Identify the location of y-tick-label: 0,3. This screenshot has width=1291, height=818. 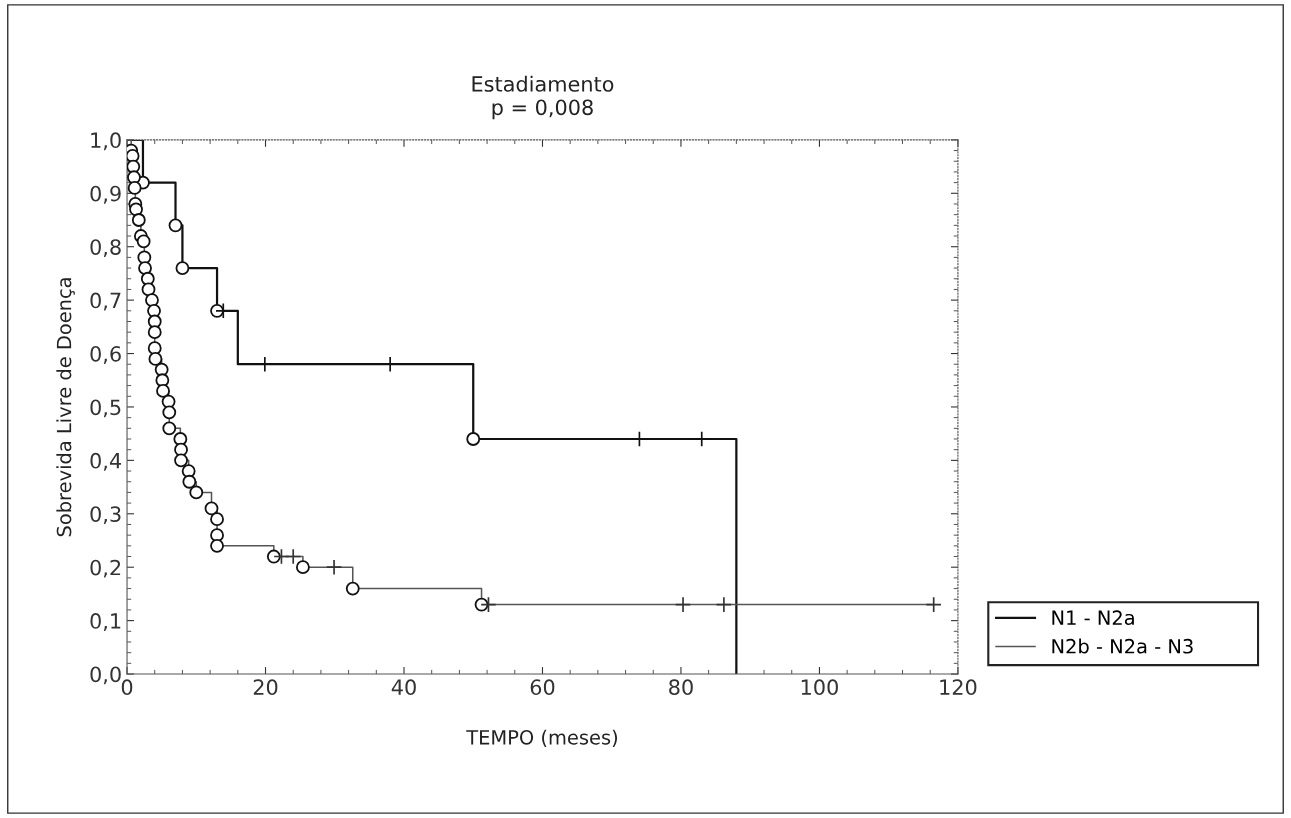
(105, 515).